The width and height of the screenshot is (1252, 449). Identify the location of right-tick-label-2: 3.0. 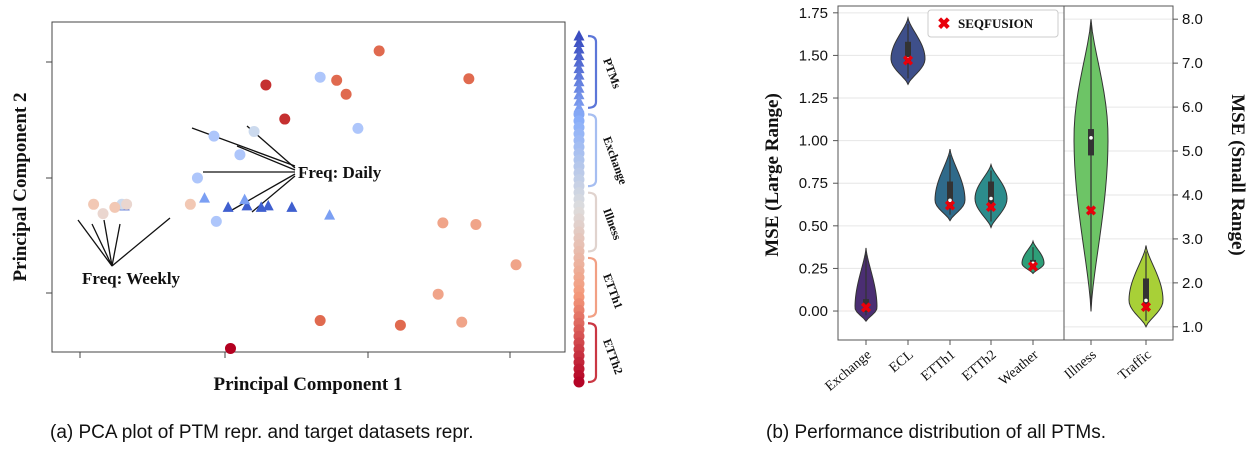
(1192, 239).